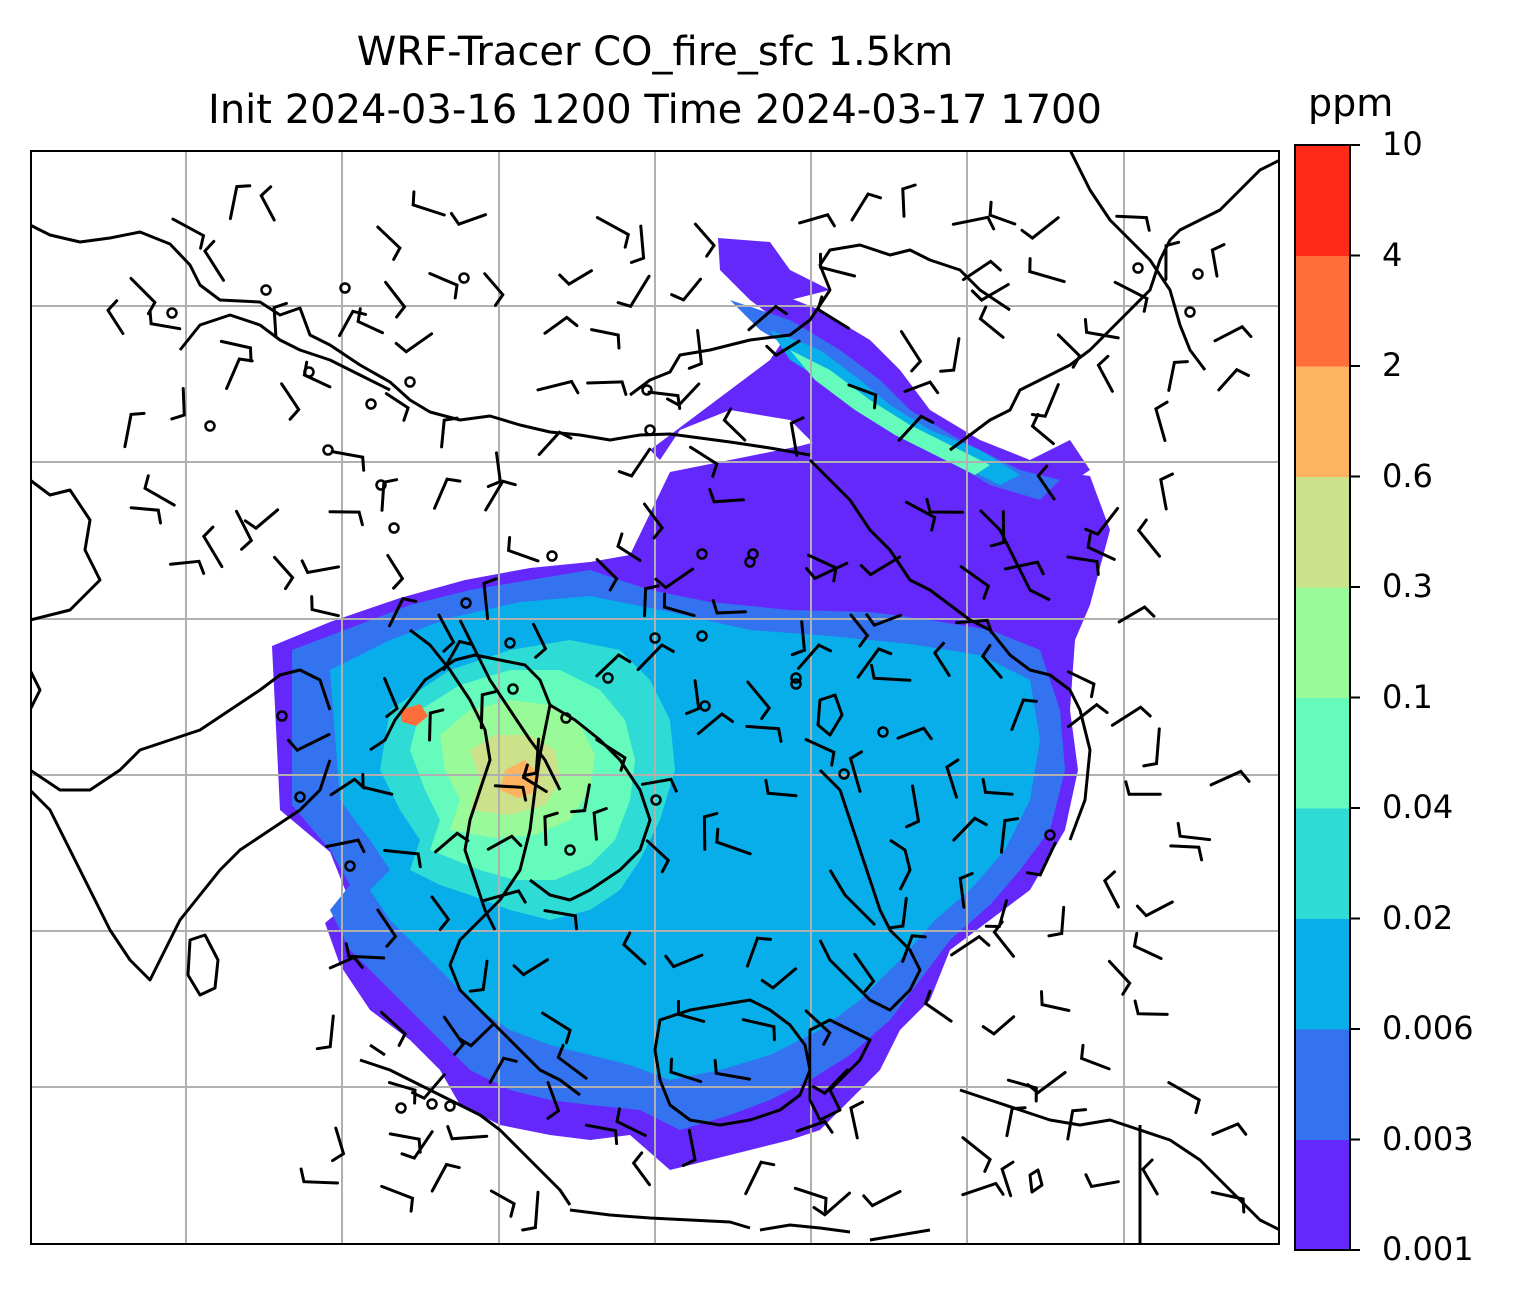 The height and width of the screenshot is (1306, 1528). I want to click on colorbar-tick-label: 0.02, so click(1418, 917).